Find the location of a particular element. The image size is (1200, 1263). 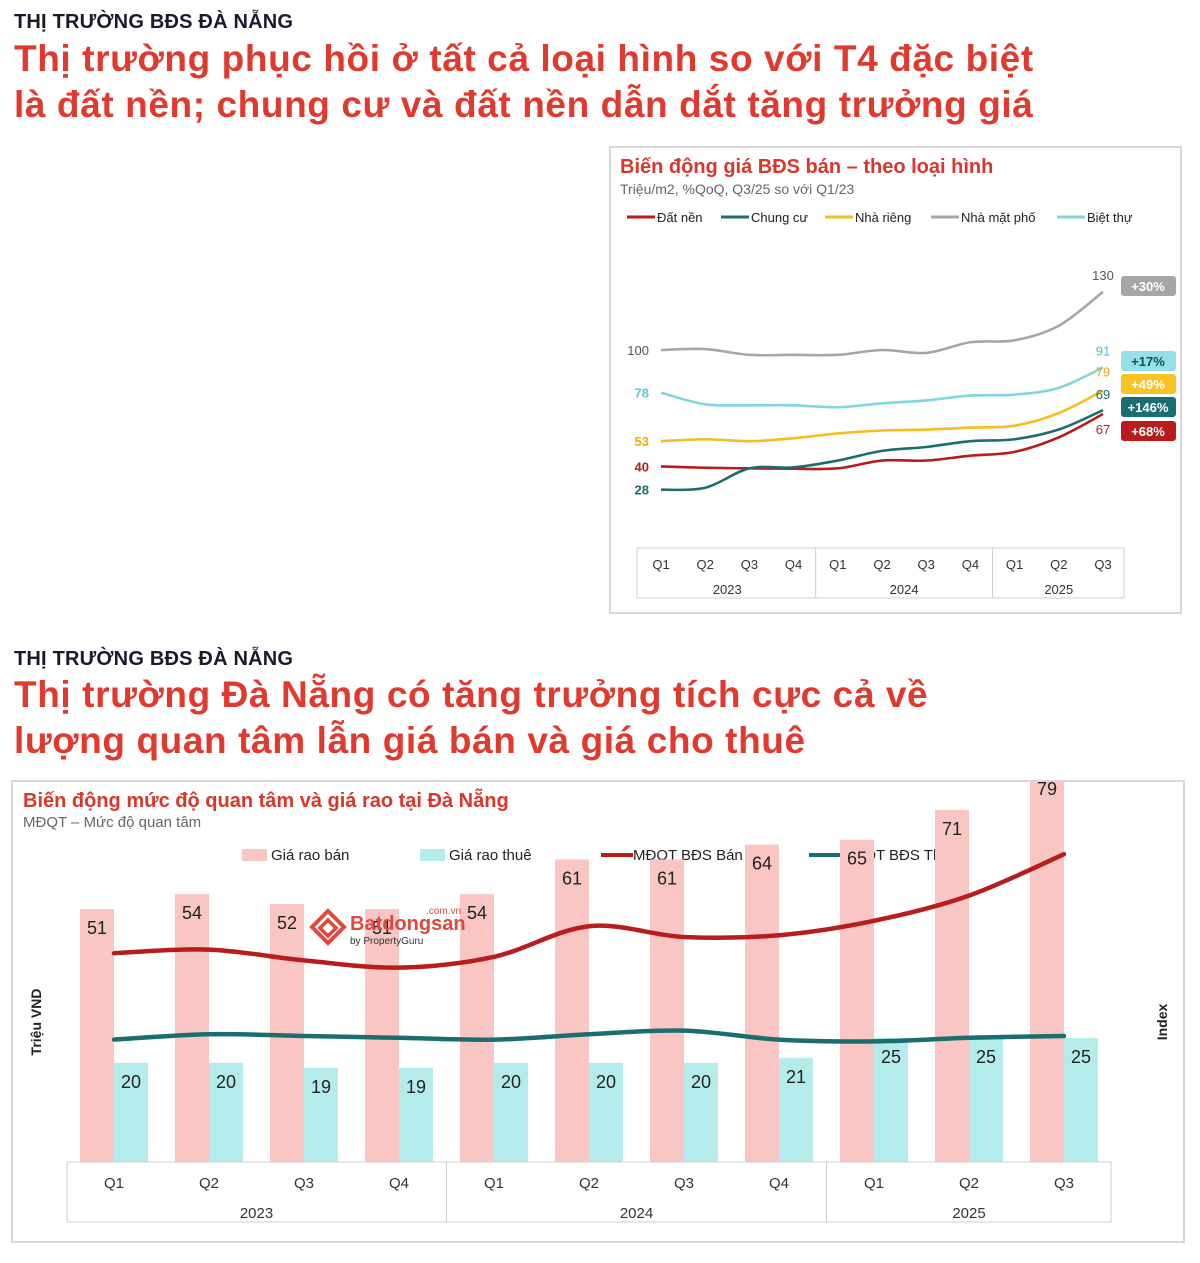

start-label-dat-nen: 40 is located at coordinates (642, 466).